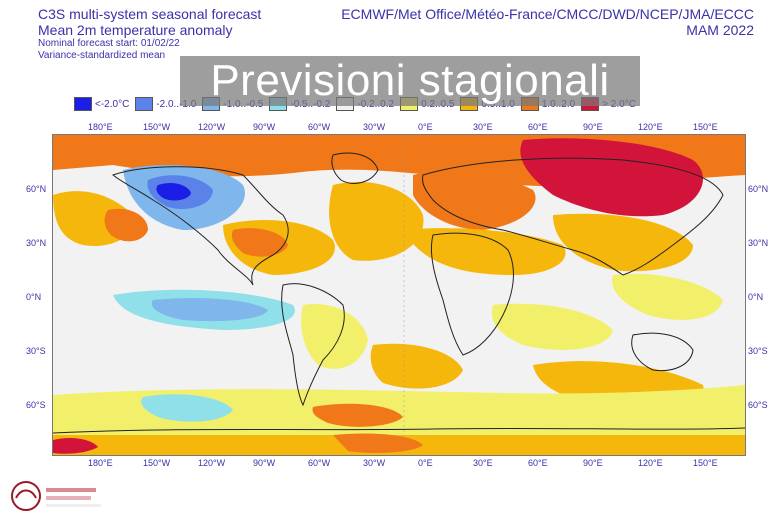 This screenshot has height=521, width=772. Describe the element at coordinates (259, 242) in the screenshot. I see `mexico-hot` at that location.